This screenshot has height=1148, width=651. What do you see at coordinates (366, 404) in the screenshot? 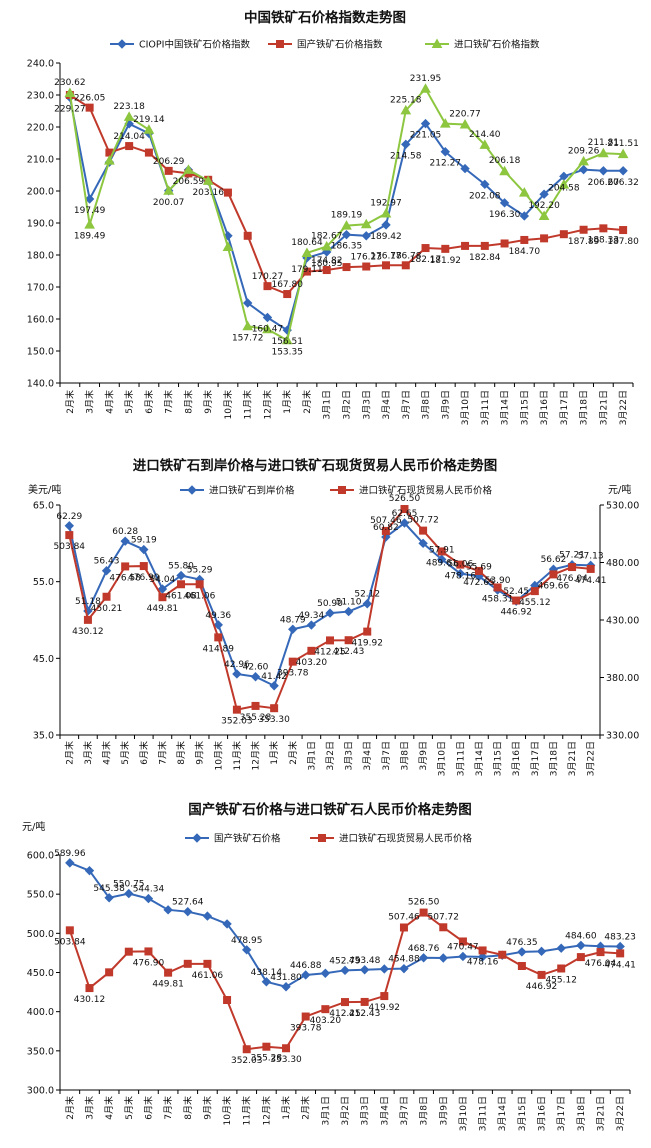
I see `x-tick-label: 3月3日` at bounding box center [366, 404].